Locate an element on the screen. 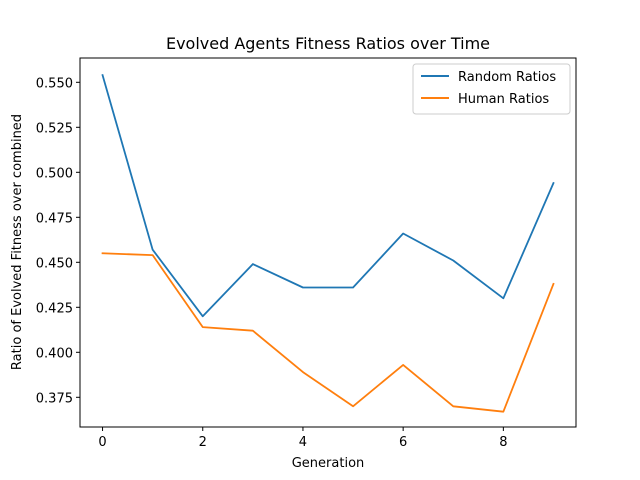 This screenshot has width=640, height=480. chart-title: Evolved Agents Fitness Ratios over Time is located at coordinates (328, 43).